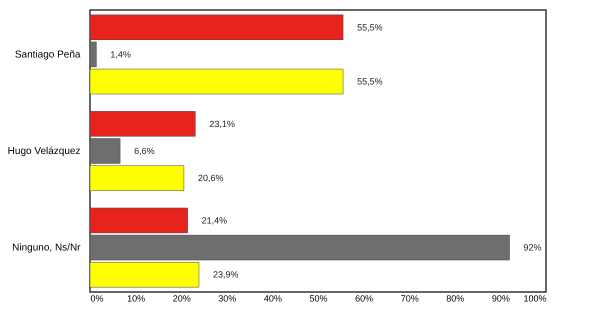  What do you see at coordinates (273, 299) in the screenshot?
I see `x-tick-label: 40%` at bounding box center [273, 299].